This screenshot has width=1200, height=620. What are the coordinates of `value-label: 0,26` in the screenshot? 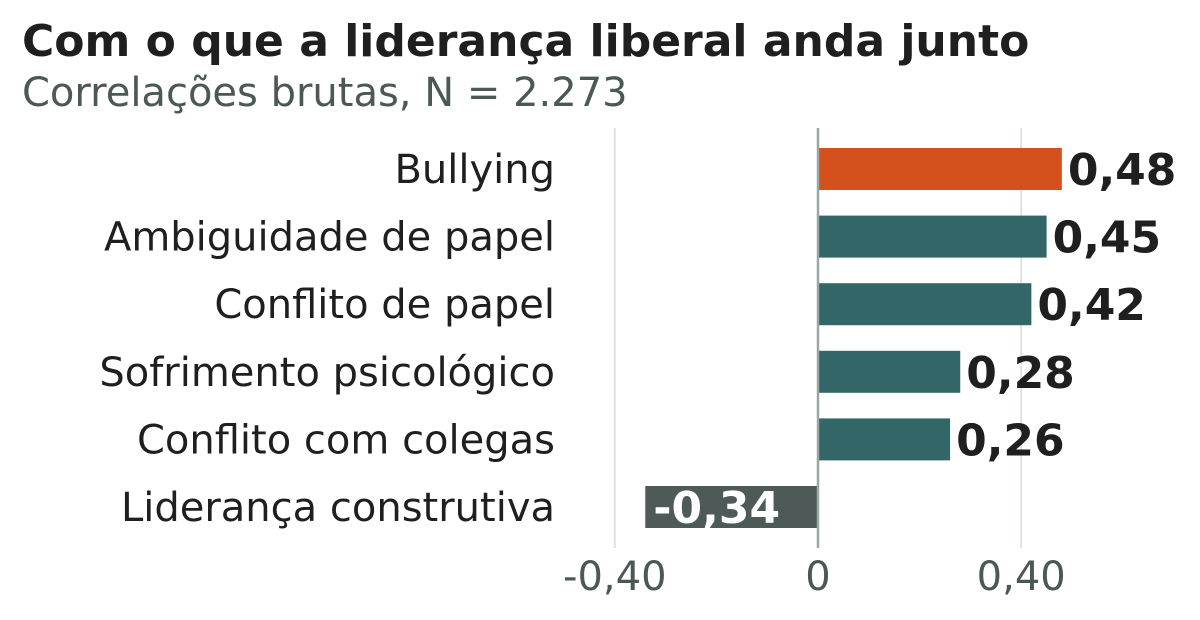 It's located at (1010, 440).